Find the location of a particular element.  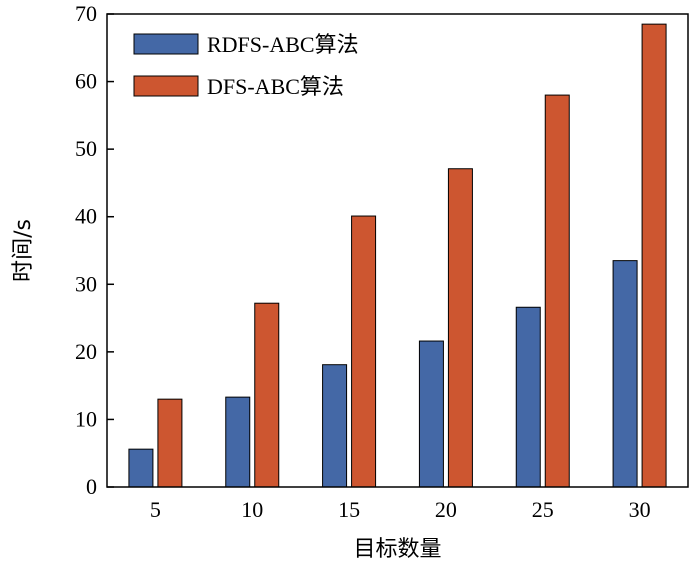

x-axis: 5 10 15 20 25 30 is located at coordinates (400, 509).